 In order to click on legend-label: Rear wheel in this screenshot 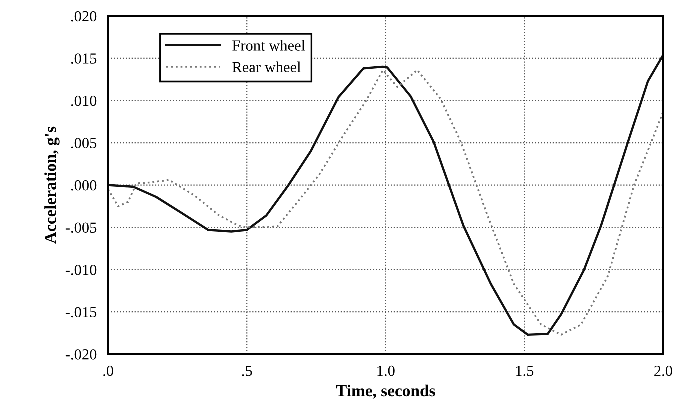, I will do `click(267, 67)`.